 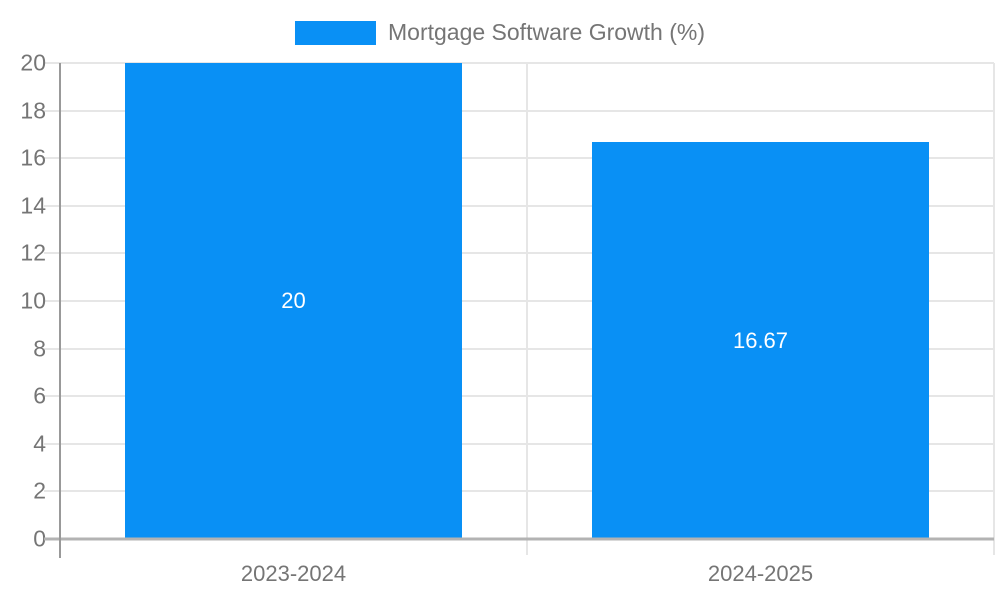 I want to click on bar-value-label: 20, so click(x=293, y=300).